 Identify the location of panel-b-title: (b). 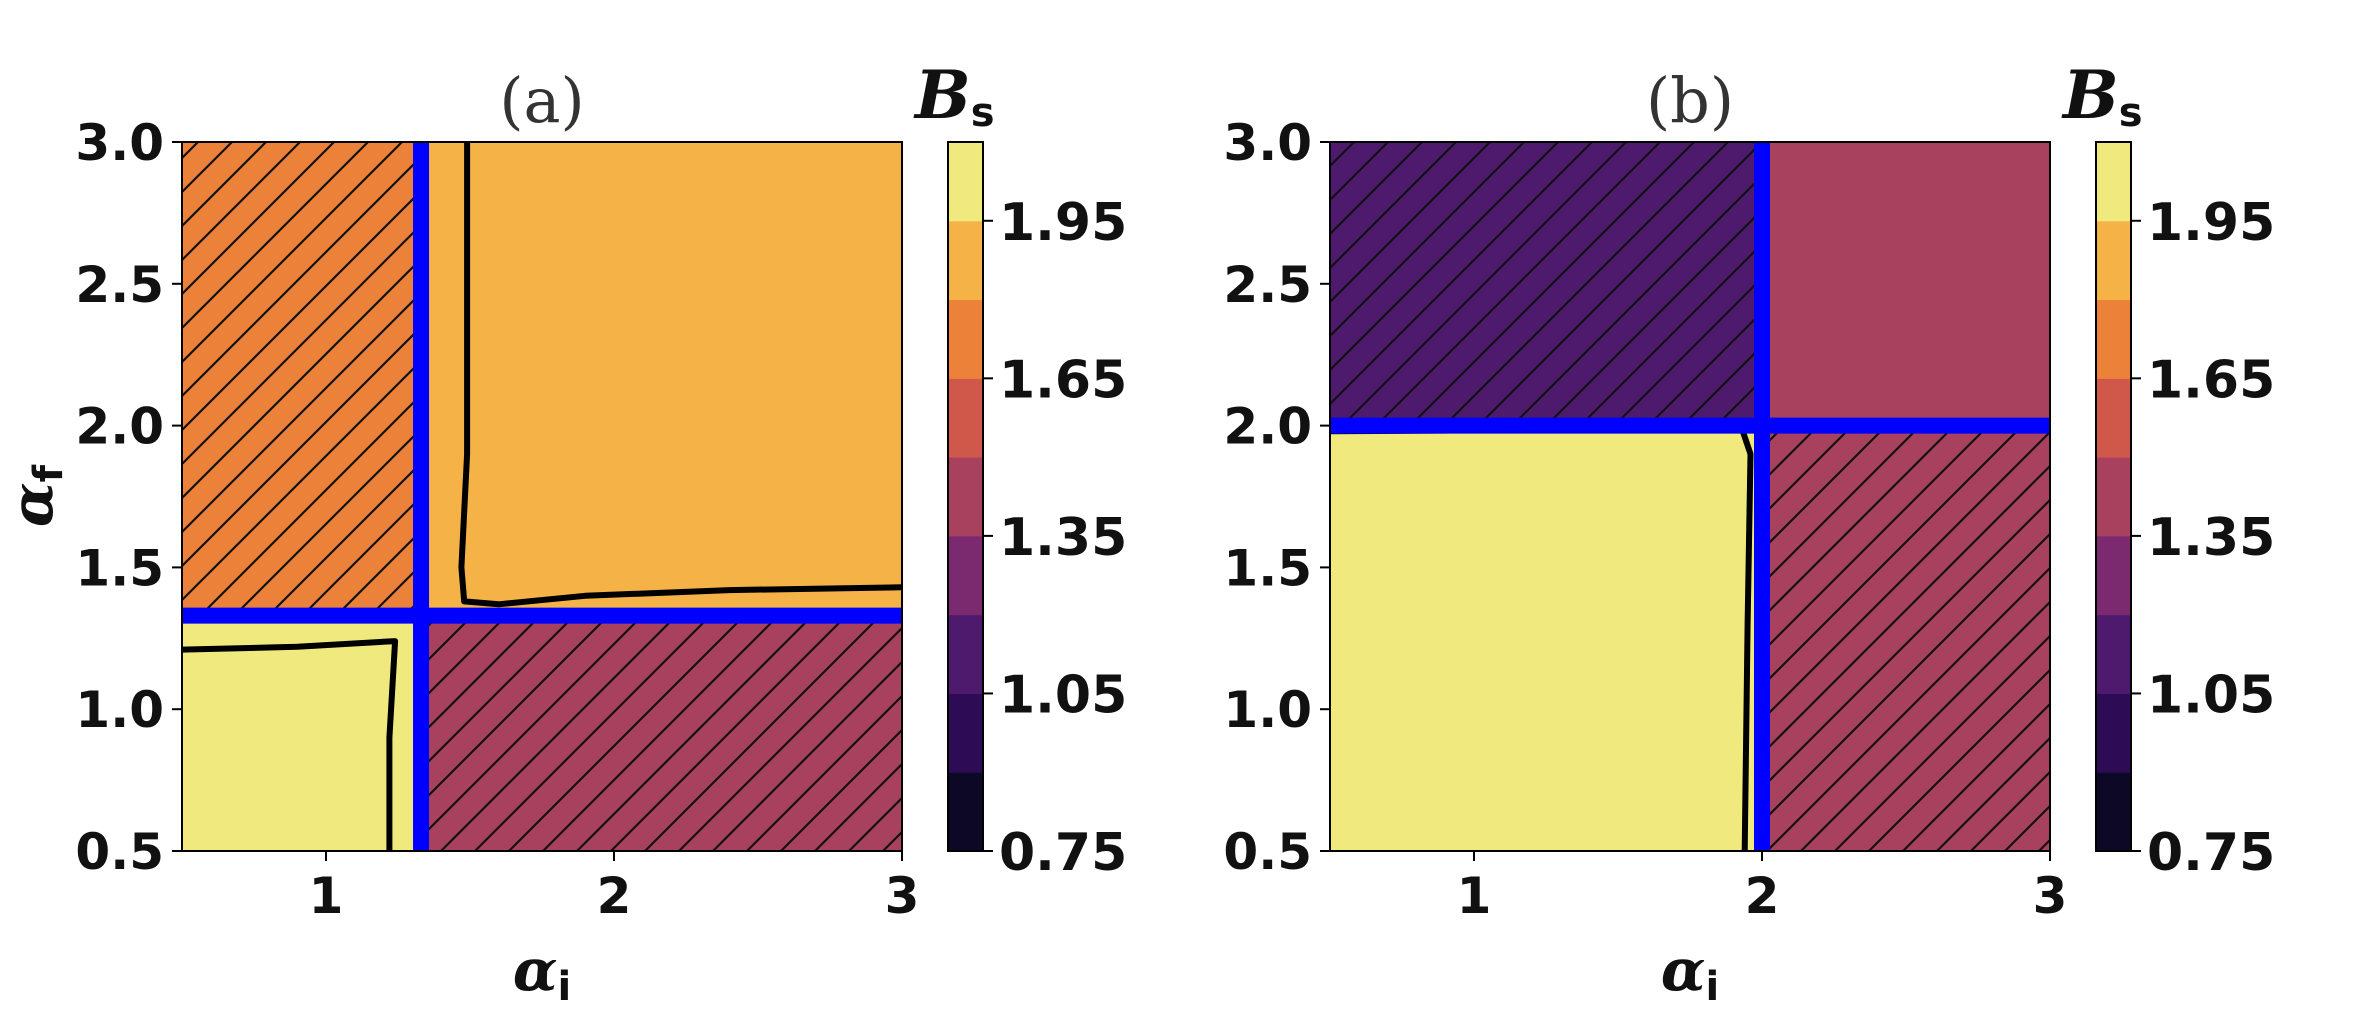
(1690, 100).